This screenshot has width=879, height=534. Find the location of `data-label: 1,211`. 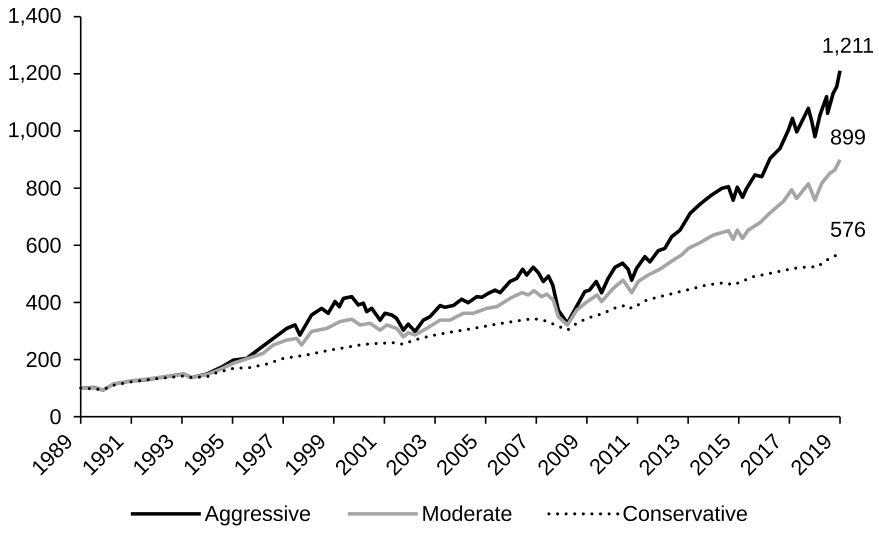

data-label: 1,211 is located at coordinates (849, 47).